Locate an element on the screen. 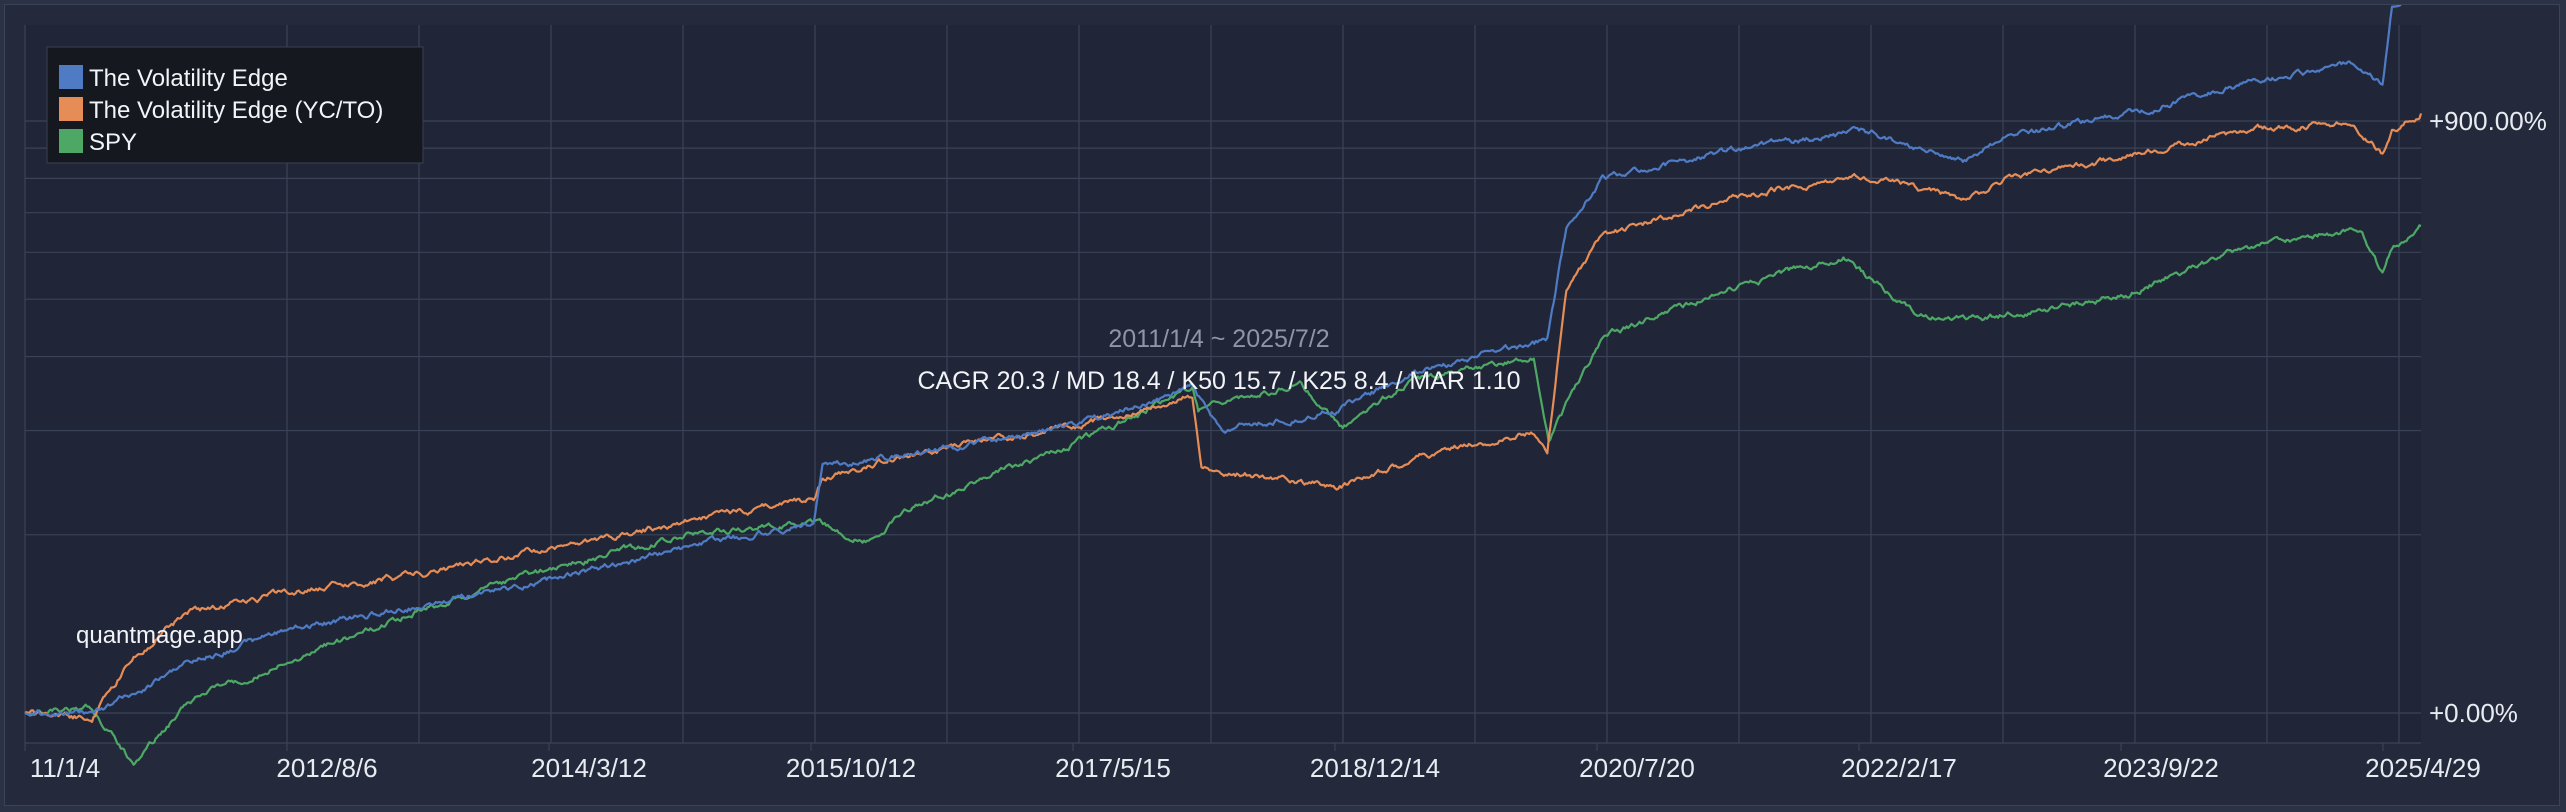  x-tick-label: 2012/8/6 is located at coordinates (326, 768).